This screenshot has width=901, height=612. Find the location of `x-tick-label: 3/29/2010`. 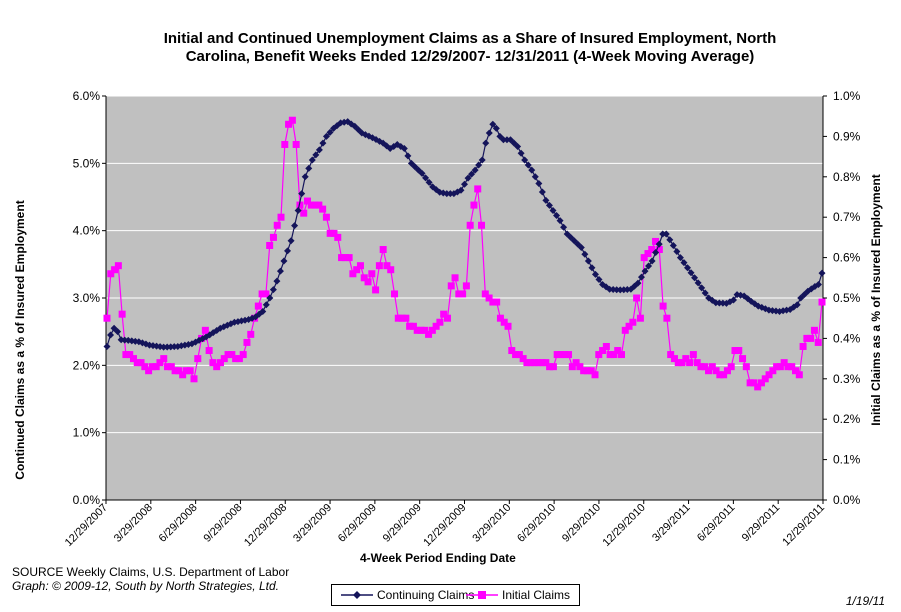

x-tick-label: 3/29/2010 is located at coordinates (491, 523).